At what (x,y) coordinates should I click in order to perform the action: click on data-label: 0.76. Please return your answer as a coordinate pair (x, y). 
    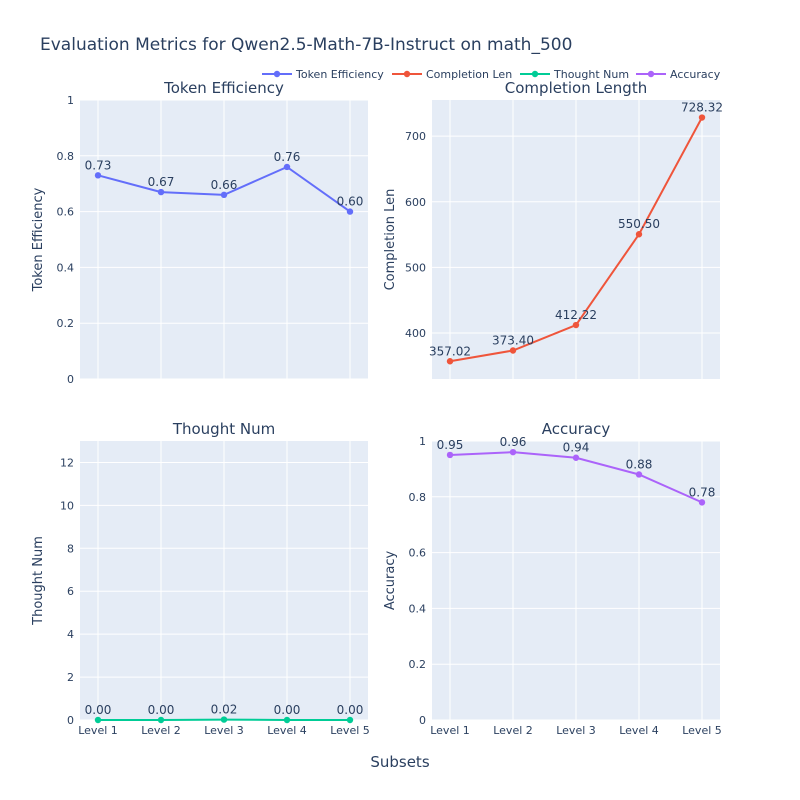
    Looking at the image, I should click on (287, 157).